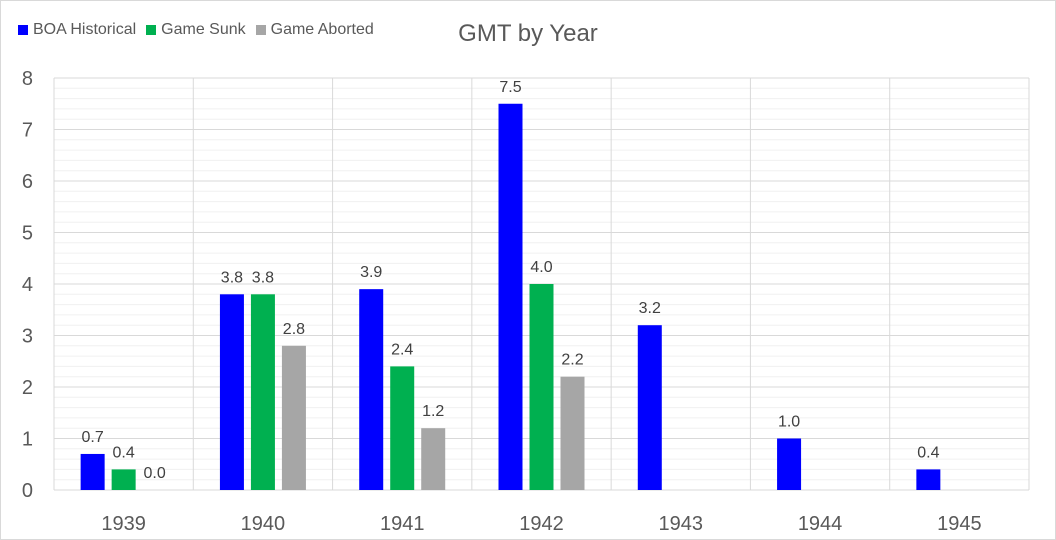 This screenshot has width=1056, height=540. What do you see at coordinates (155, 473) in the screenshot?
I see `data-label: 0.0` at bounding box center [155, 473].